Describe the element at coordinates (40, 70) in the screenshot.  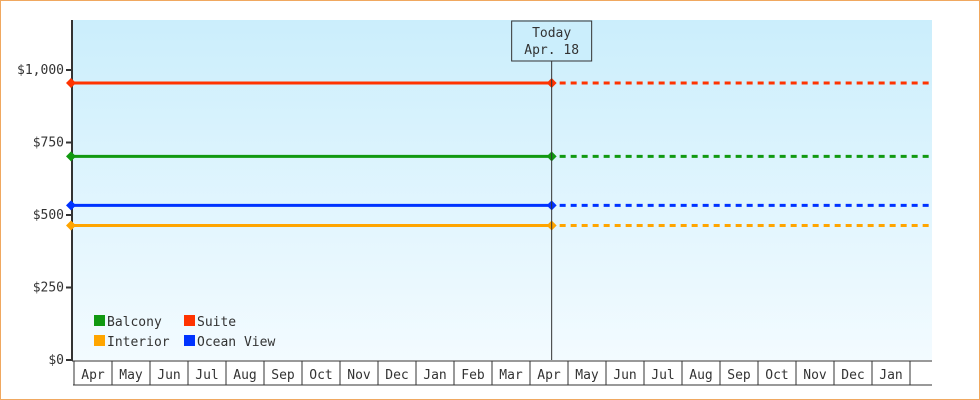
I see `y-tick-label: $1,000` at that location.